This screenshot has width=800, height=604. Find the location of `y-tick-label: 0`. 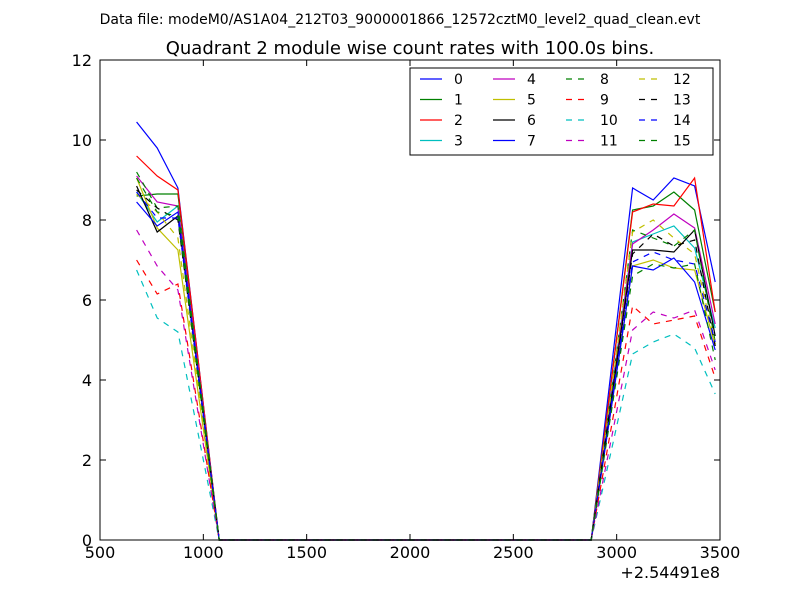

y-tick-label: 0 is located at coordinates (87, 540).